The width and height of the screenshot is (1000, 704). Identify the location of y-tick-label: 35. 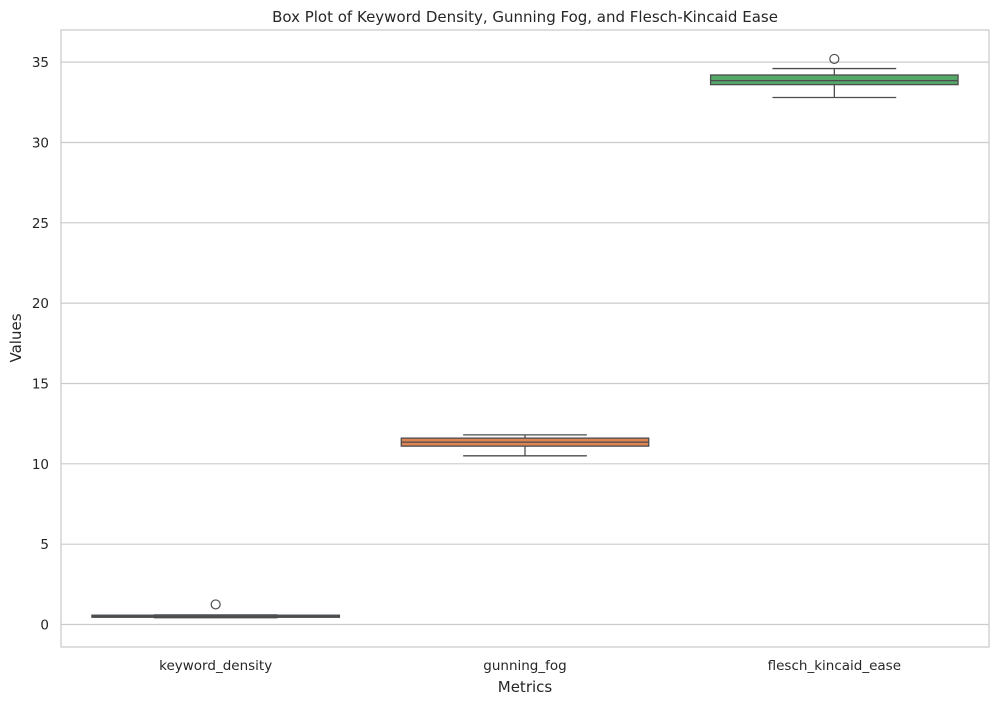
(40, 63).